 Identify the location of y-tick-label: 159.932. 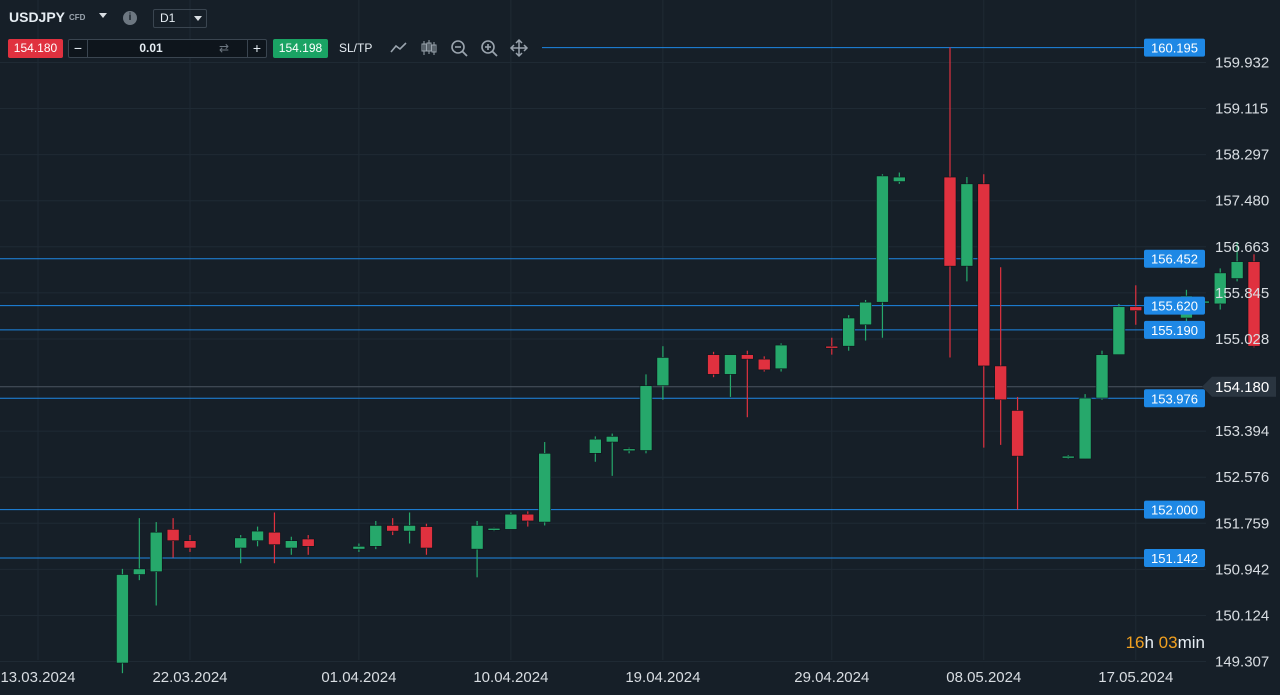
(1242, 63).